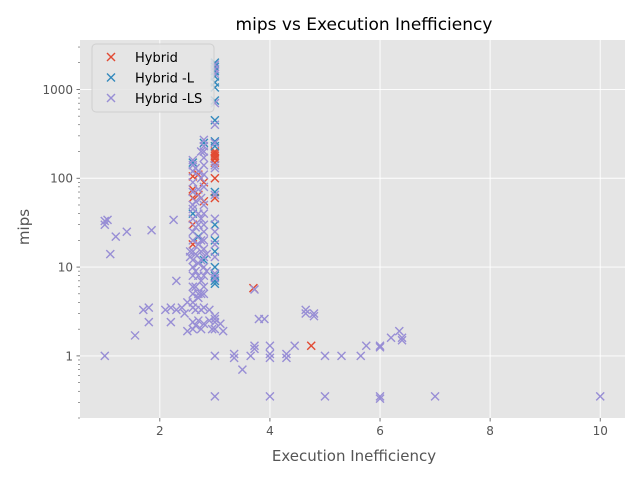  I want to click on legend-items: Hybrid Hybrid -L Hybrid -LS, so click(154, 79).